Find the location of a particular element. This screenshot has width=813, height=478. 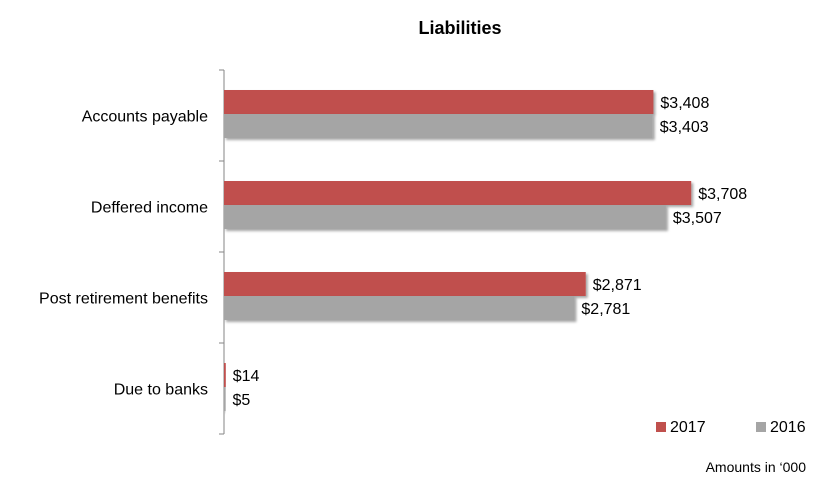

units-note: Amounts in ‘000 is located at coordinates (756, 467).